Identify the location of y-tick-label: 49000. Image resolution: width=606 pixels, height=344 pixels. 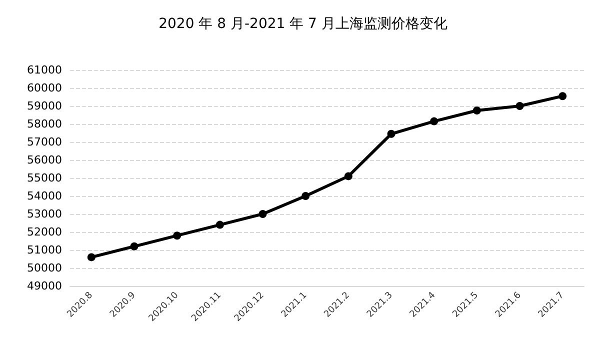
(44, 286).